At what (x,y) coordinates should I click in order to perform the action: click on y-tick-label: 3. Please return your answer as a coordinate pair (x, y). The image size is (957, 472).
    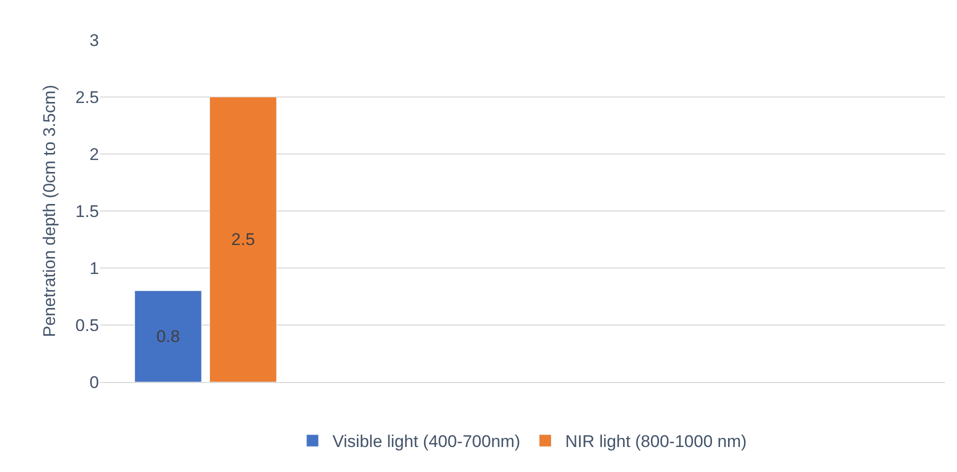
    Looking at the image, I should click on (94, 40).